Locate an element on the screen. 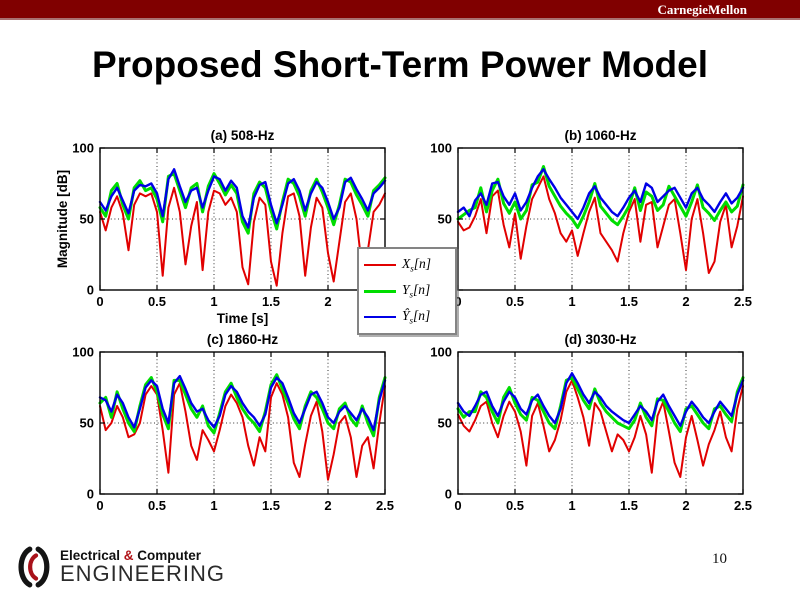 The width and height of the screenshot is (800, 599). plot-c-1860hz: (c) 1860-Hz 0 0.5 1 1.5 2 2.5 0 50 100 is located at coordinates (233, 422).